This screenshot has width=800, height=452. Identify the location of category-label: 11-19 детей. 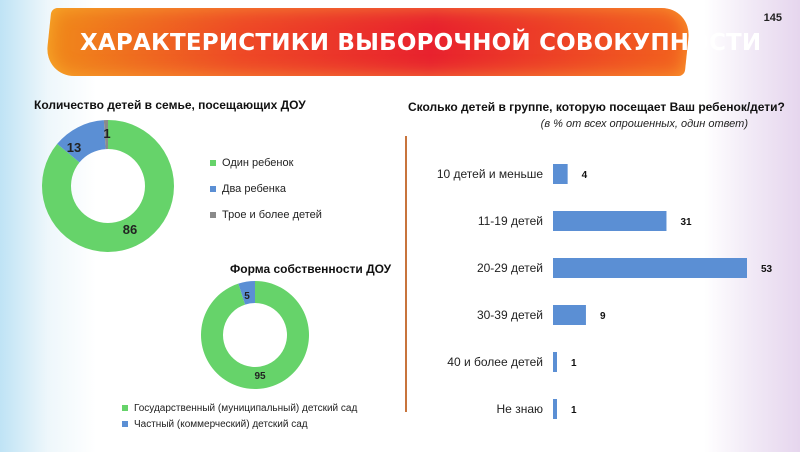
(510, 221).